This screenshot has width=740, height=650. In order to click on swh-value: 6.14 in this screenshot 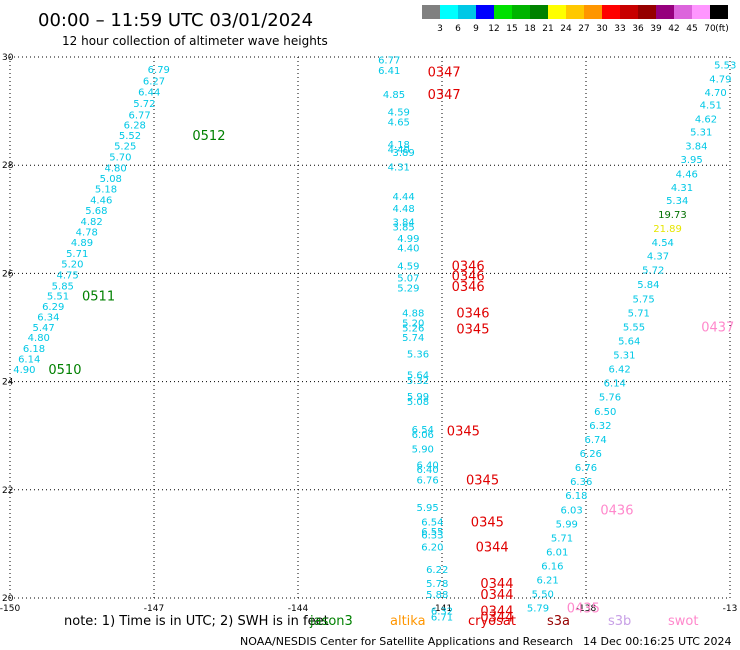, I will do `click(615, 384)`.